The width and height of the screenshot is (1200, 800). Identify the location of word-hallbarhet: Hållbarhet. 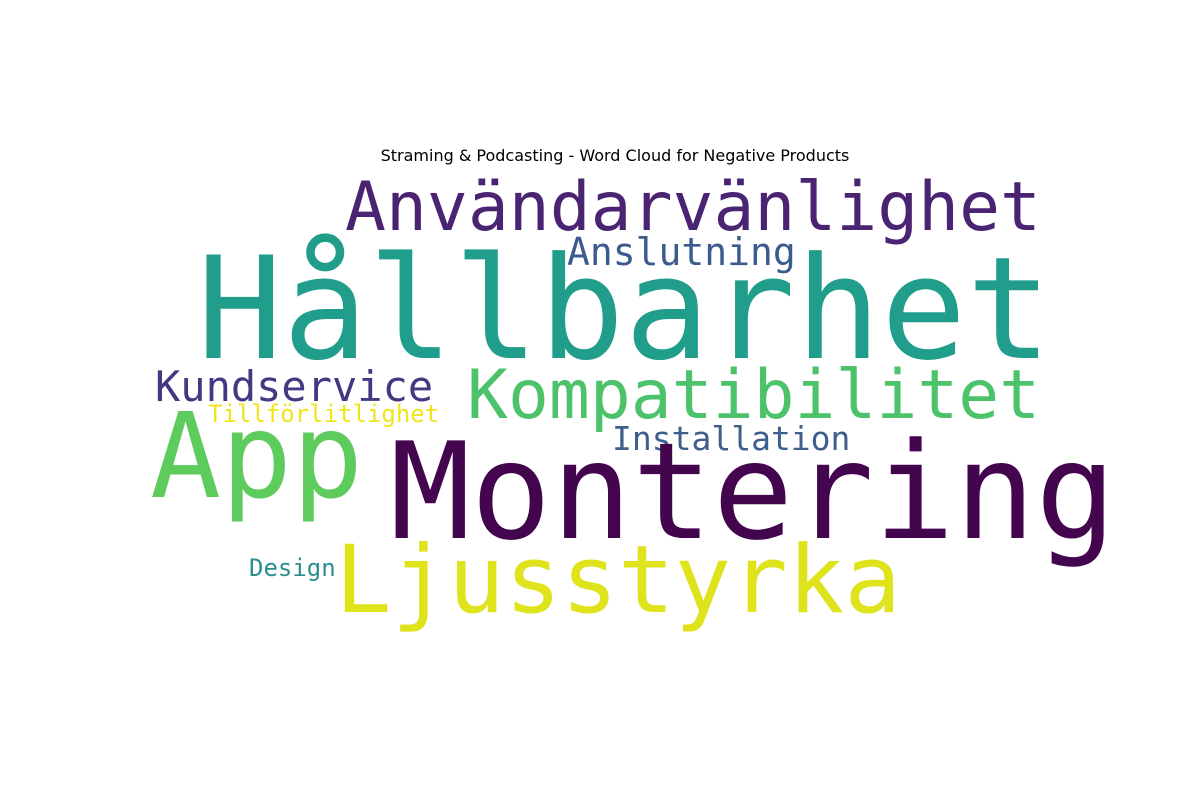
(624, 309).